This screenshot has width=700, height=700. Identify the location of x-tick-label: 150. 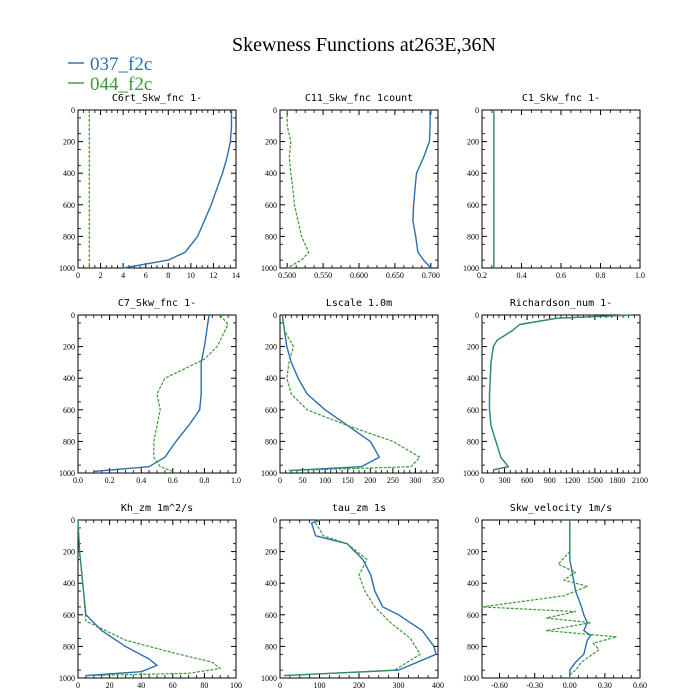
(348, 480).